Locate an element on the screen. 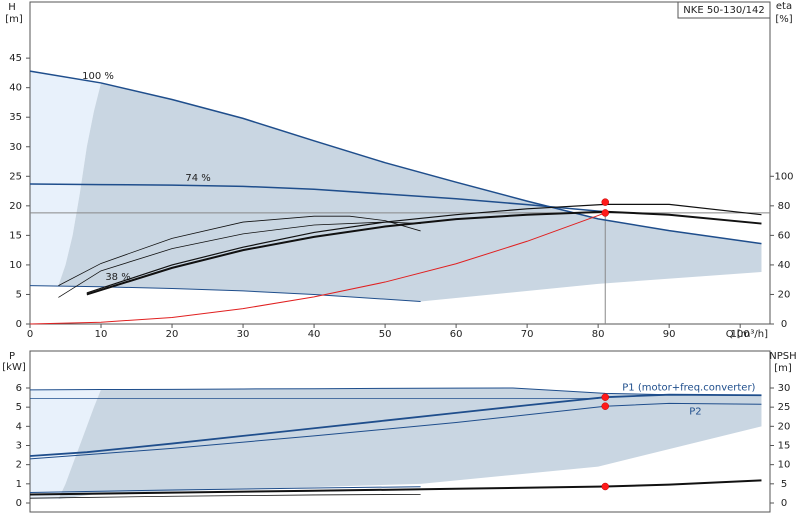 The height and width of the screenshot is (520, 800). x-axis-label: Q [m³/h] is located at coordinates (747, 334).